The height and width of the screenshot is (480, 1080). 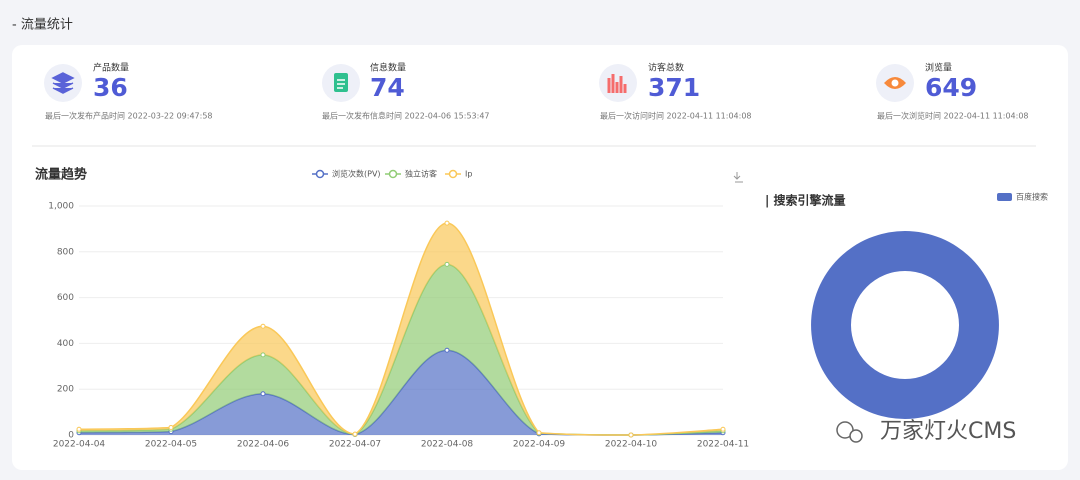 I want to click on legend-label: 浏览次数(PV), so click(x=356, y=174).